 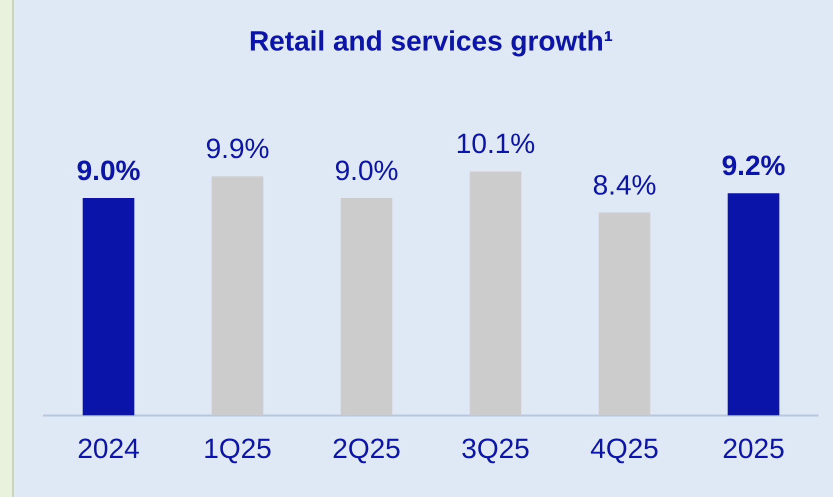 What do you see at coordinates (495, 448) in the screenshot?
I see `x-tick-label: 3Q25` at bounding box center [495, 448].